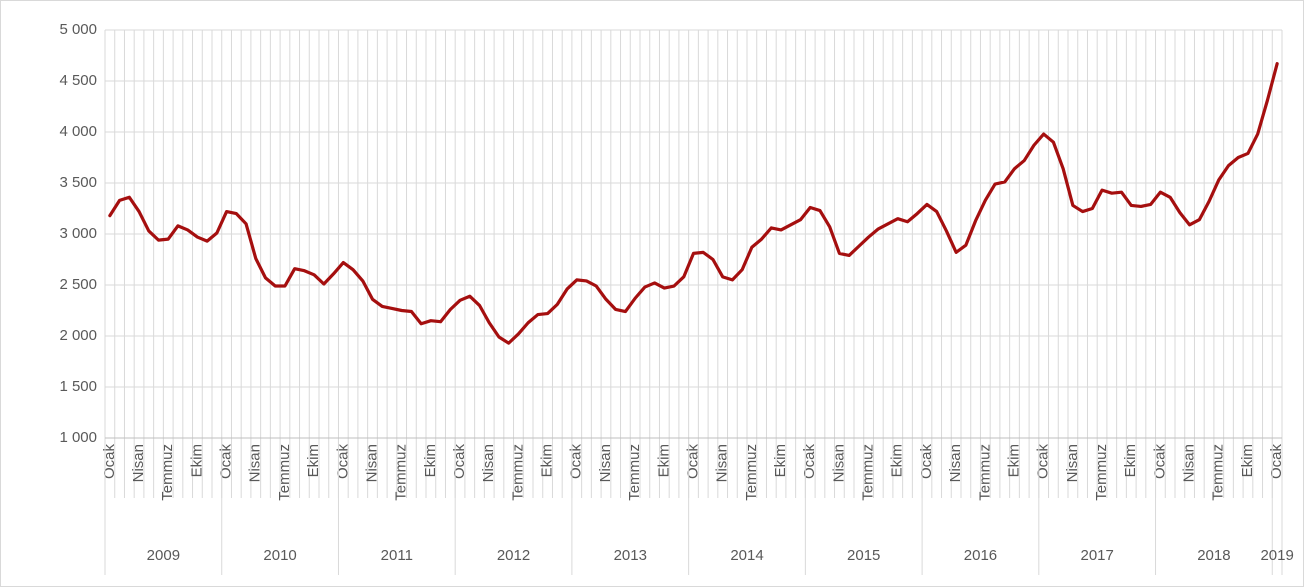 The width and height of the screenshot is (1304, 587). I want to click on group-label: 2010, so click(279, 555).